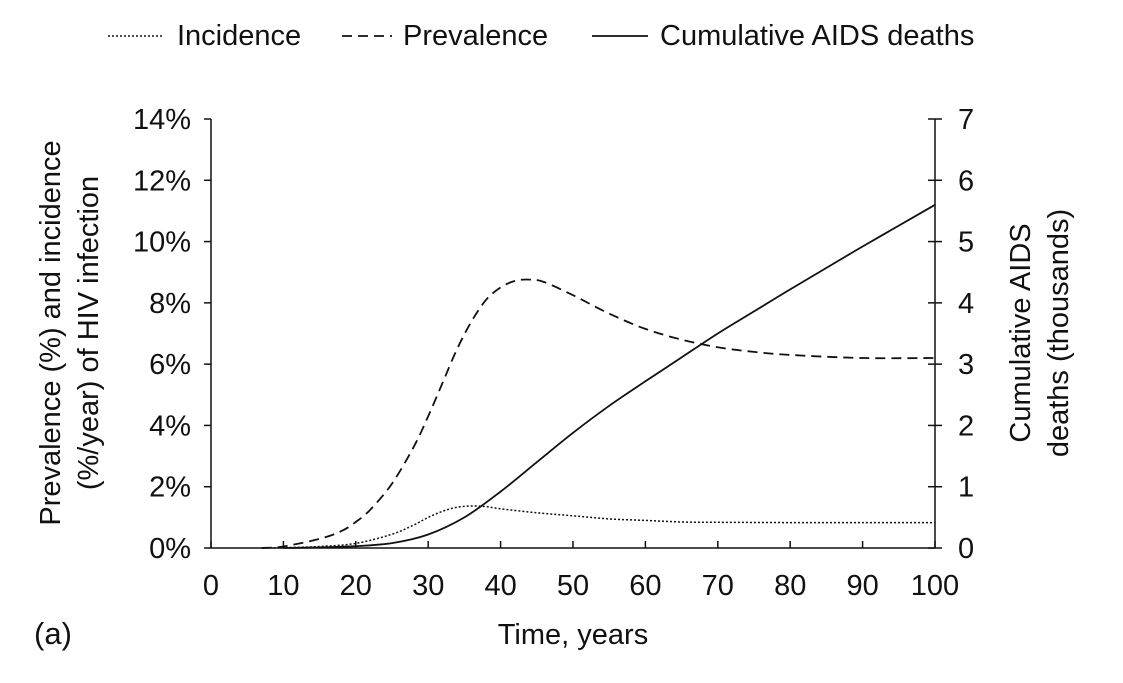 The height and width of the screenshot is (683, 1123). I want to click on right-y-tick-label: 7, so click(966, 120).